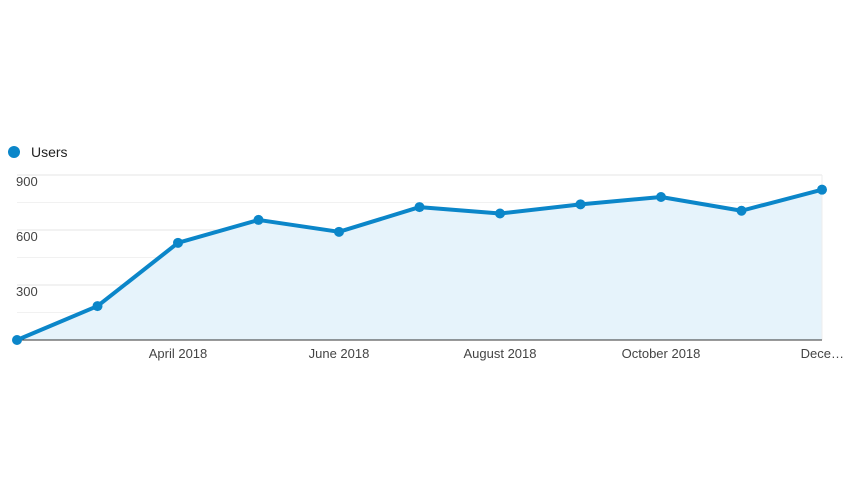 The height and width of the screenshot is (500, 850). I want to click on legend-label-users: Users, so click(49, 152).